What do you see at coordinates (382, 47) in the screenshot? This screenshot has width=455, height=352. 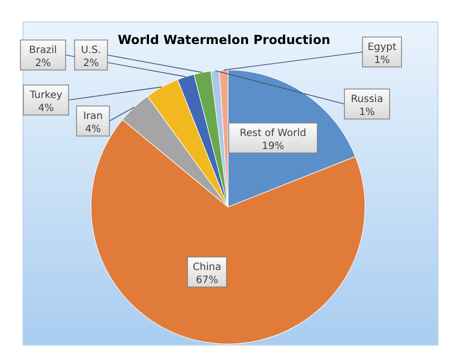 I see `slice-label: Egypt` at bounding box center [382, 47].